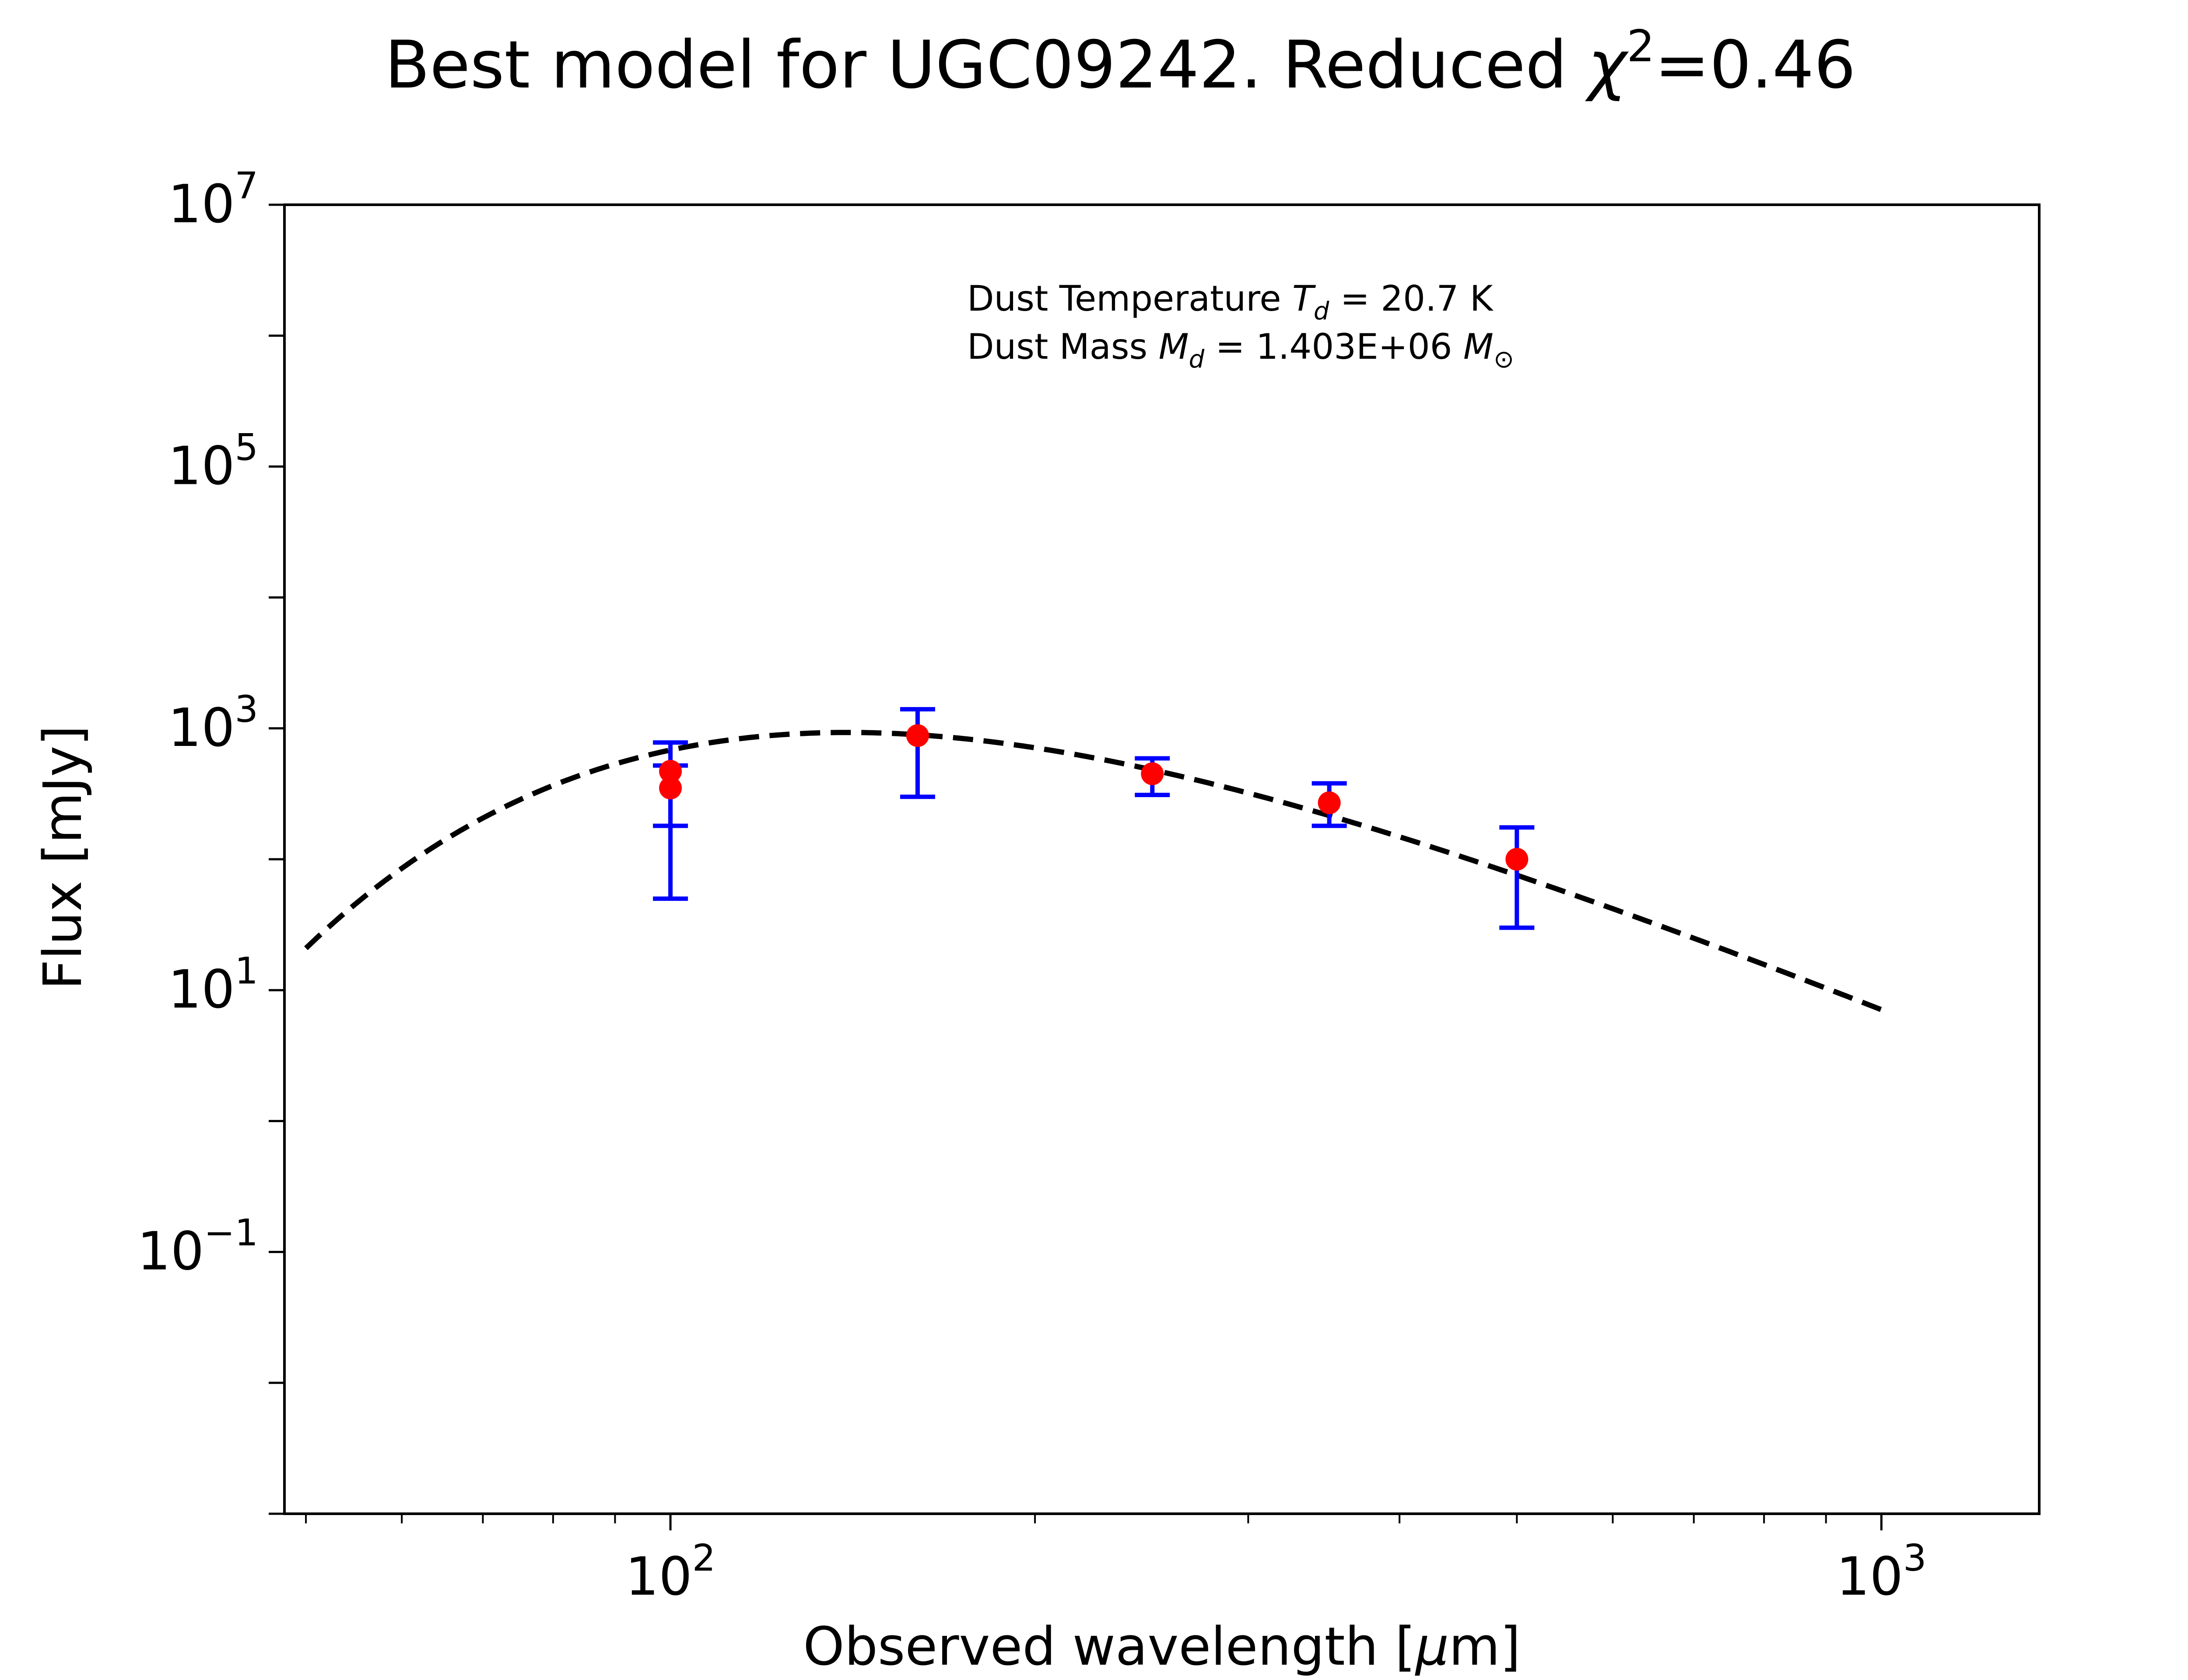 This screenshot has width=2188, height=1680. What do you see at coordinates (213, 461) in the screenshot?
I see `y-tick-label-1: 10⁵` at bounding box center [213, 461].